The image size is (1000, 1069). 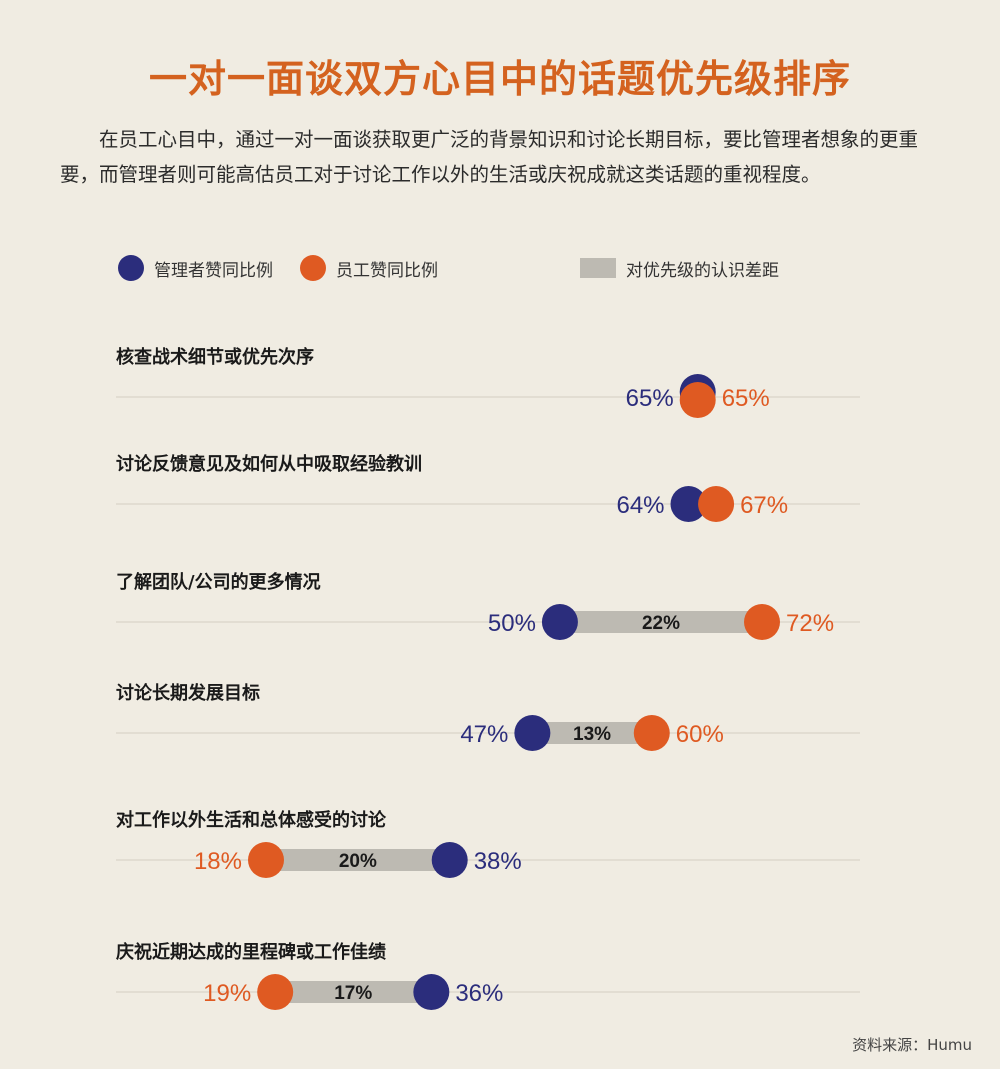 What do you see at coordinates (218, 861) in the screenshot?
I see `value-label: 18%` at bounding box center [218, 861].